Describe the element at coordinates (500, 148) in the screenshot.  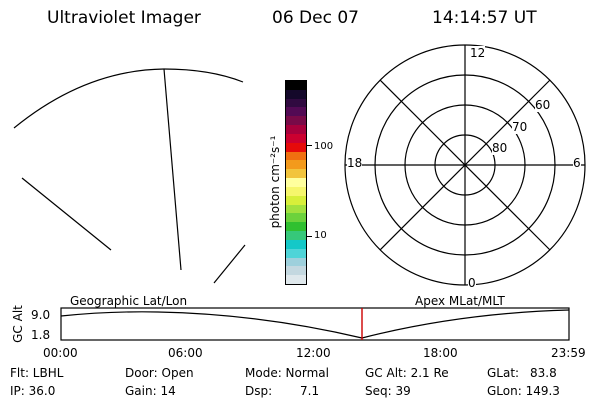
I see `lat-label-80: 80` at that location.